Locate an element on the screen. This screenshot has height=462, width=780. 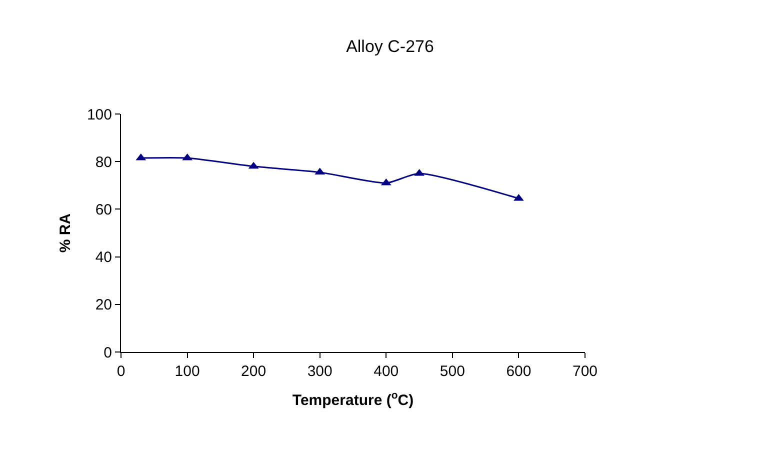
y-axis-title: % RA is located at coordinates (65, 233).